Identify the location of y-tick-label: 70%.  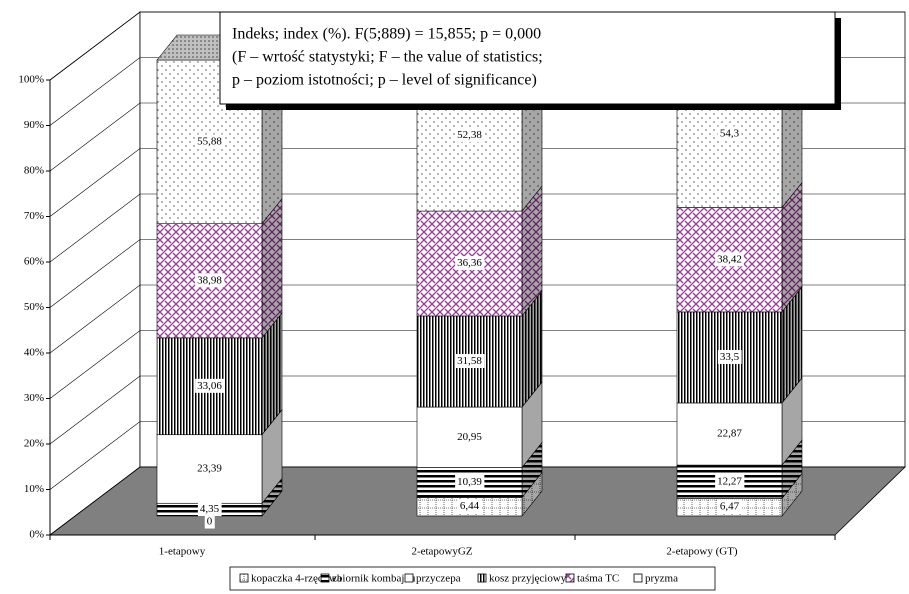
(34, 216).